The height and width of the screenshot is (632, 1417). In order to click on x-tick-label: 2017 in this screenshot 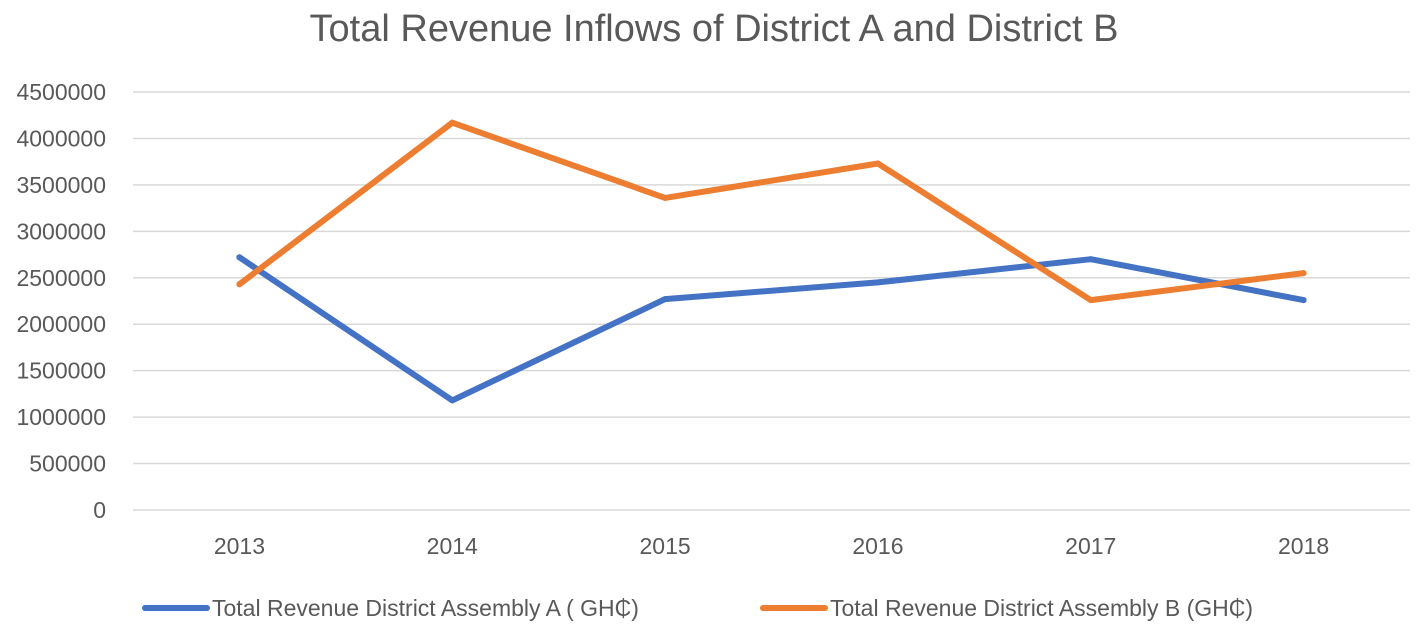, I will do `click(1090, 546)`.